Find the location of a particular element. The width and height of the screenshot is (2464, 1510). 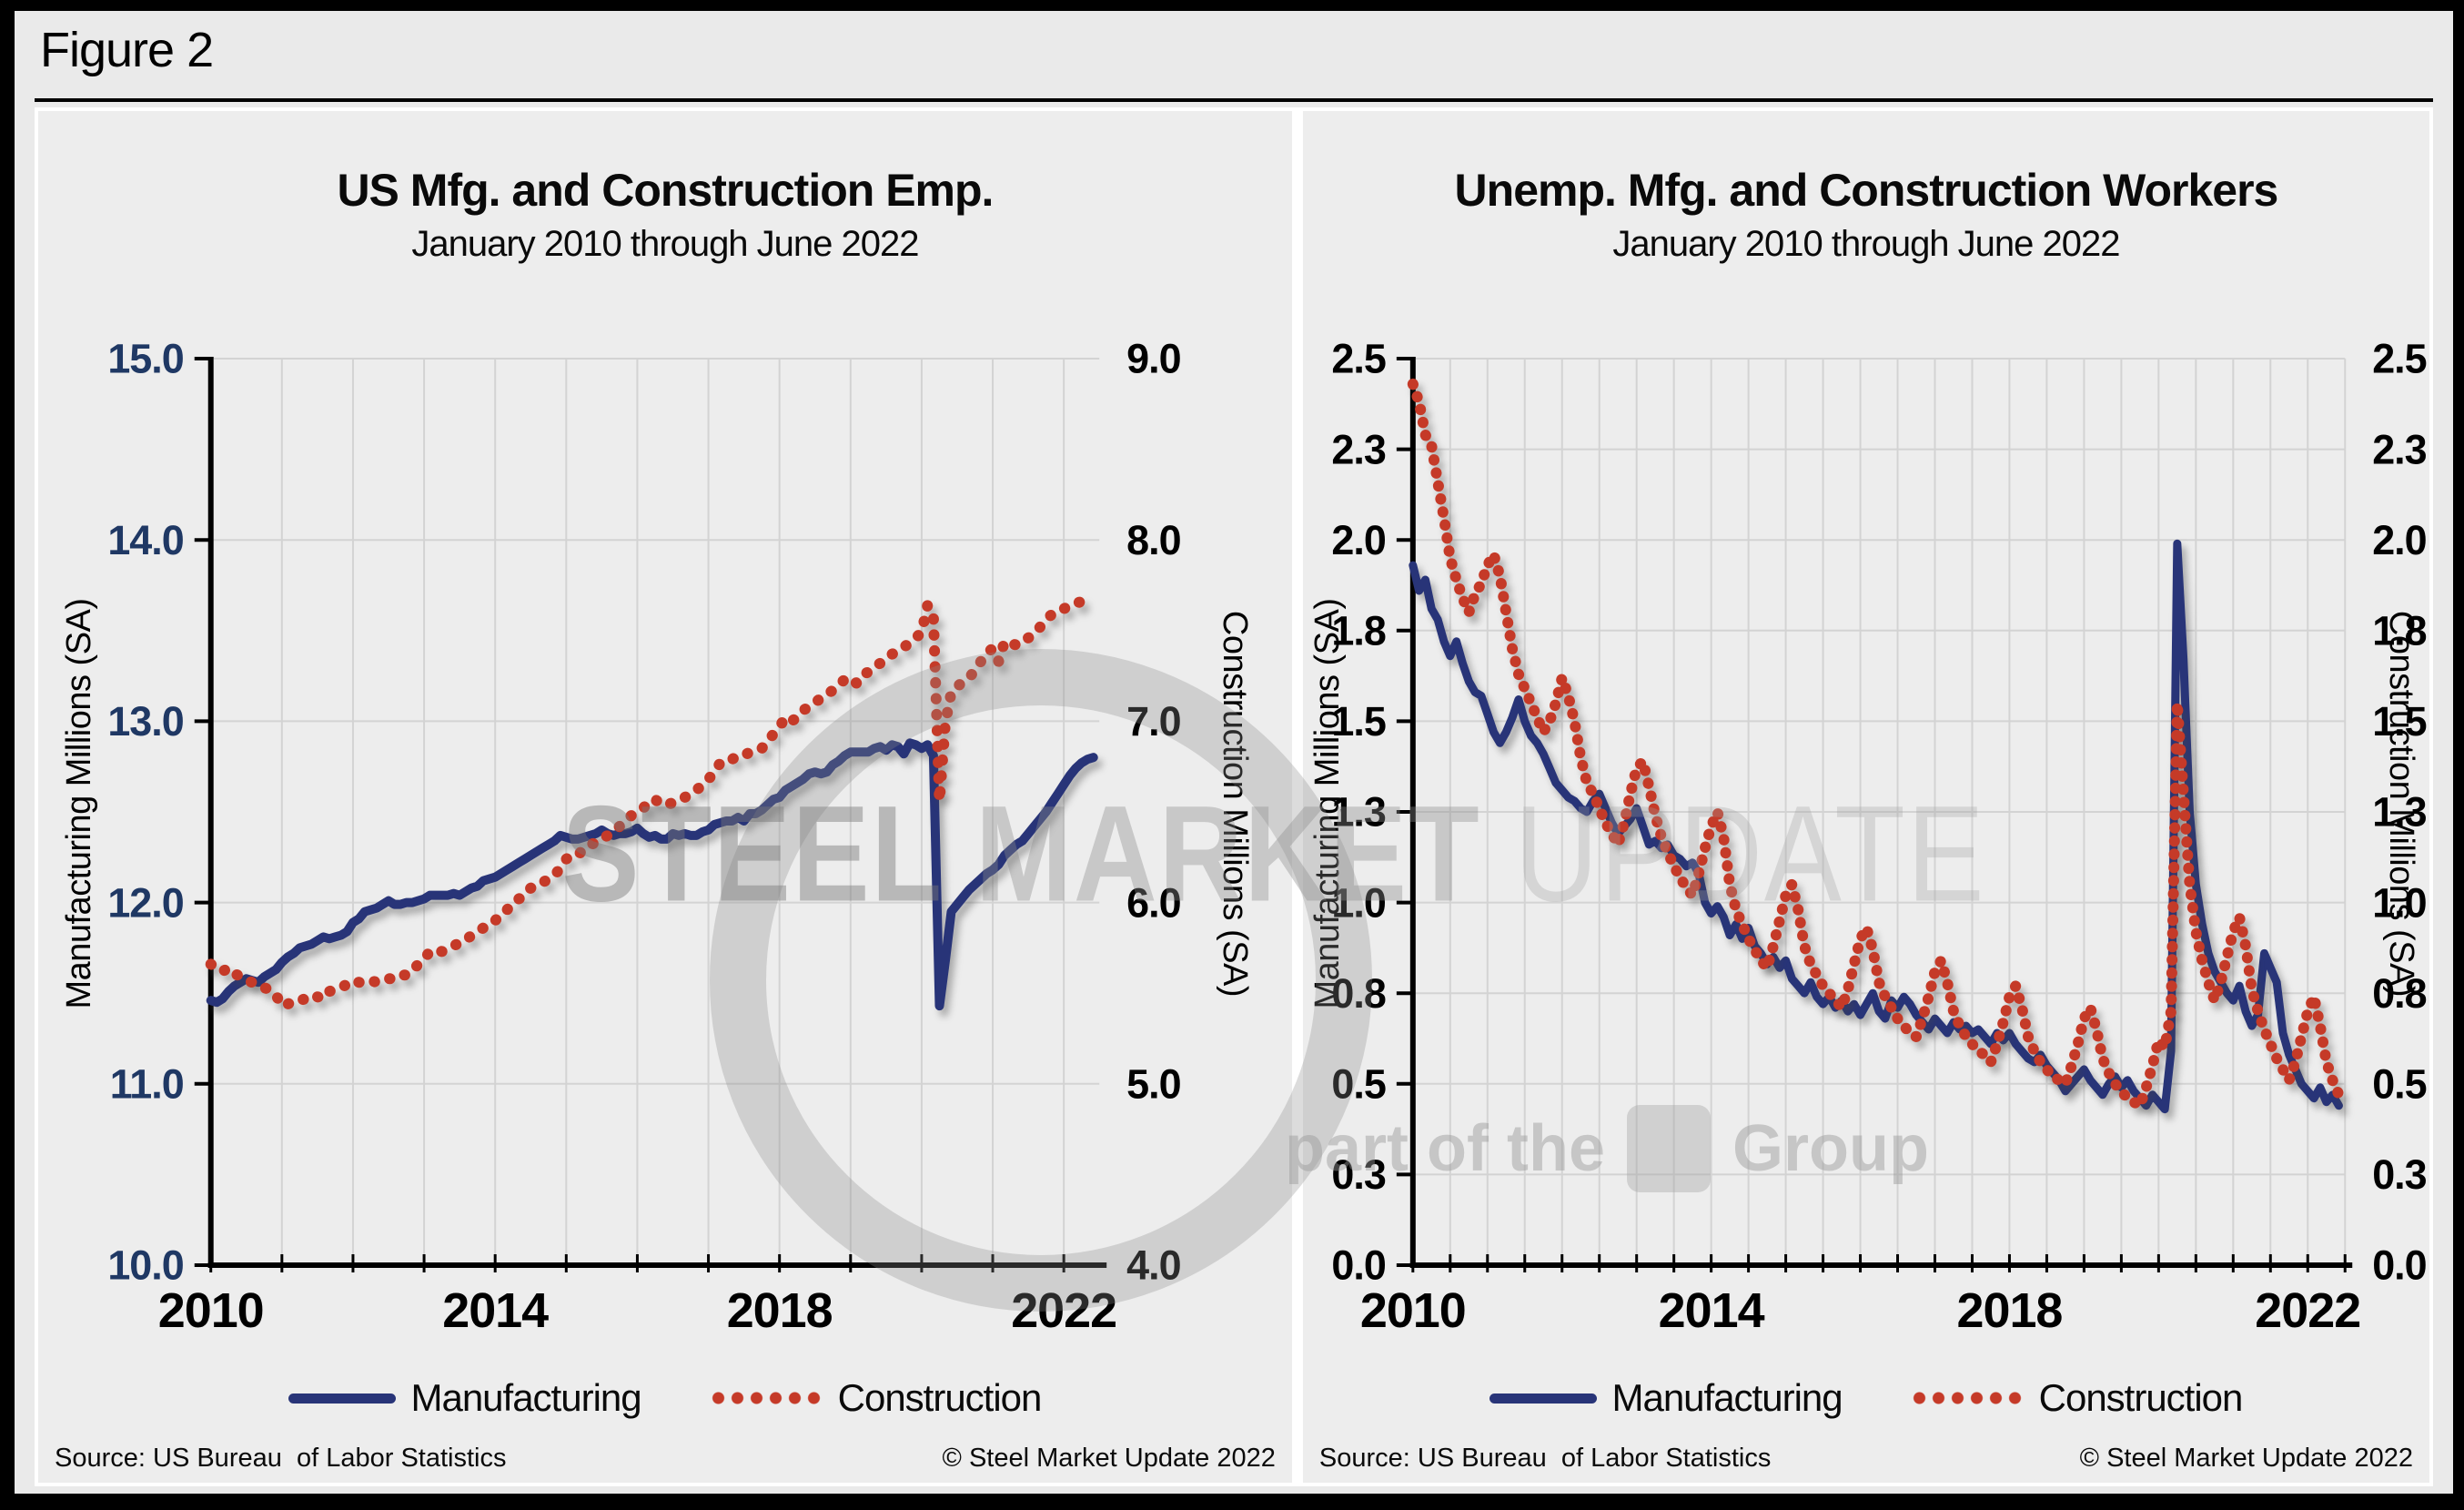

y-right-tick-label: 0.5 is located at coordinates (2399, 1084).